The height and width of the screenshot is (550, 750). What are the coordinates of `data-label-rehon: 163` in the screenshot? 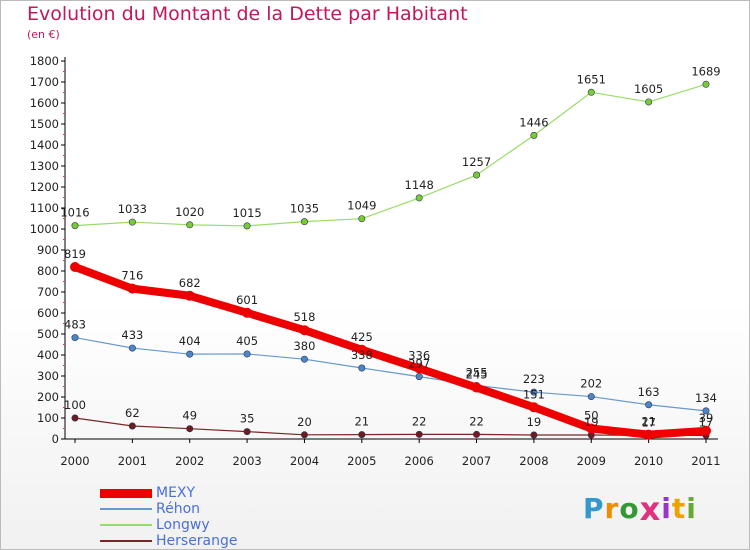 It's located at (649, 392).